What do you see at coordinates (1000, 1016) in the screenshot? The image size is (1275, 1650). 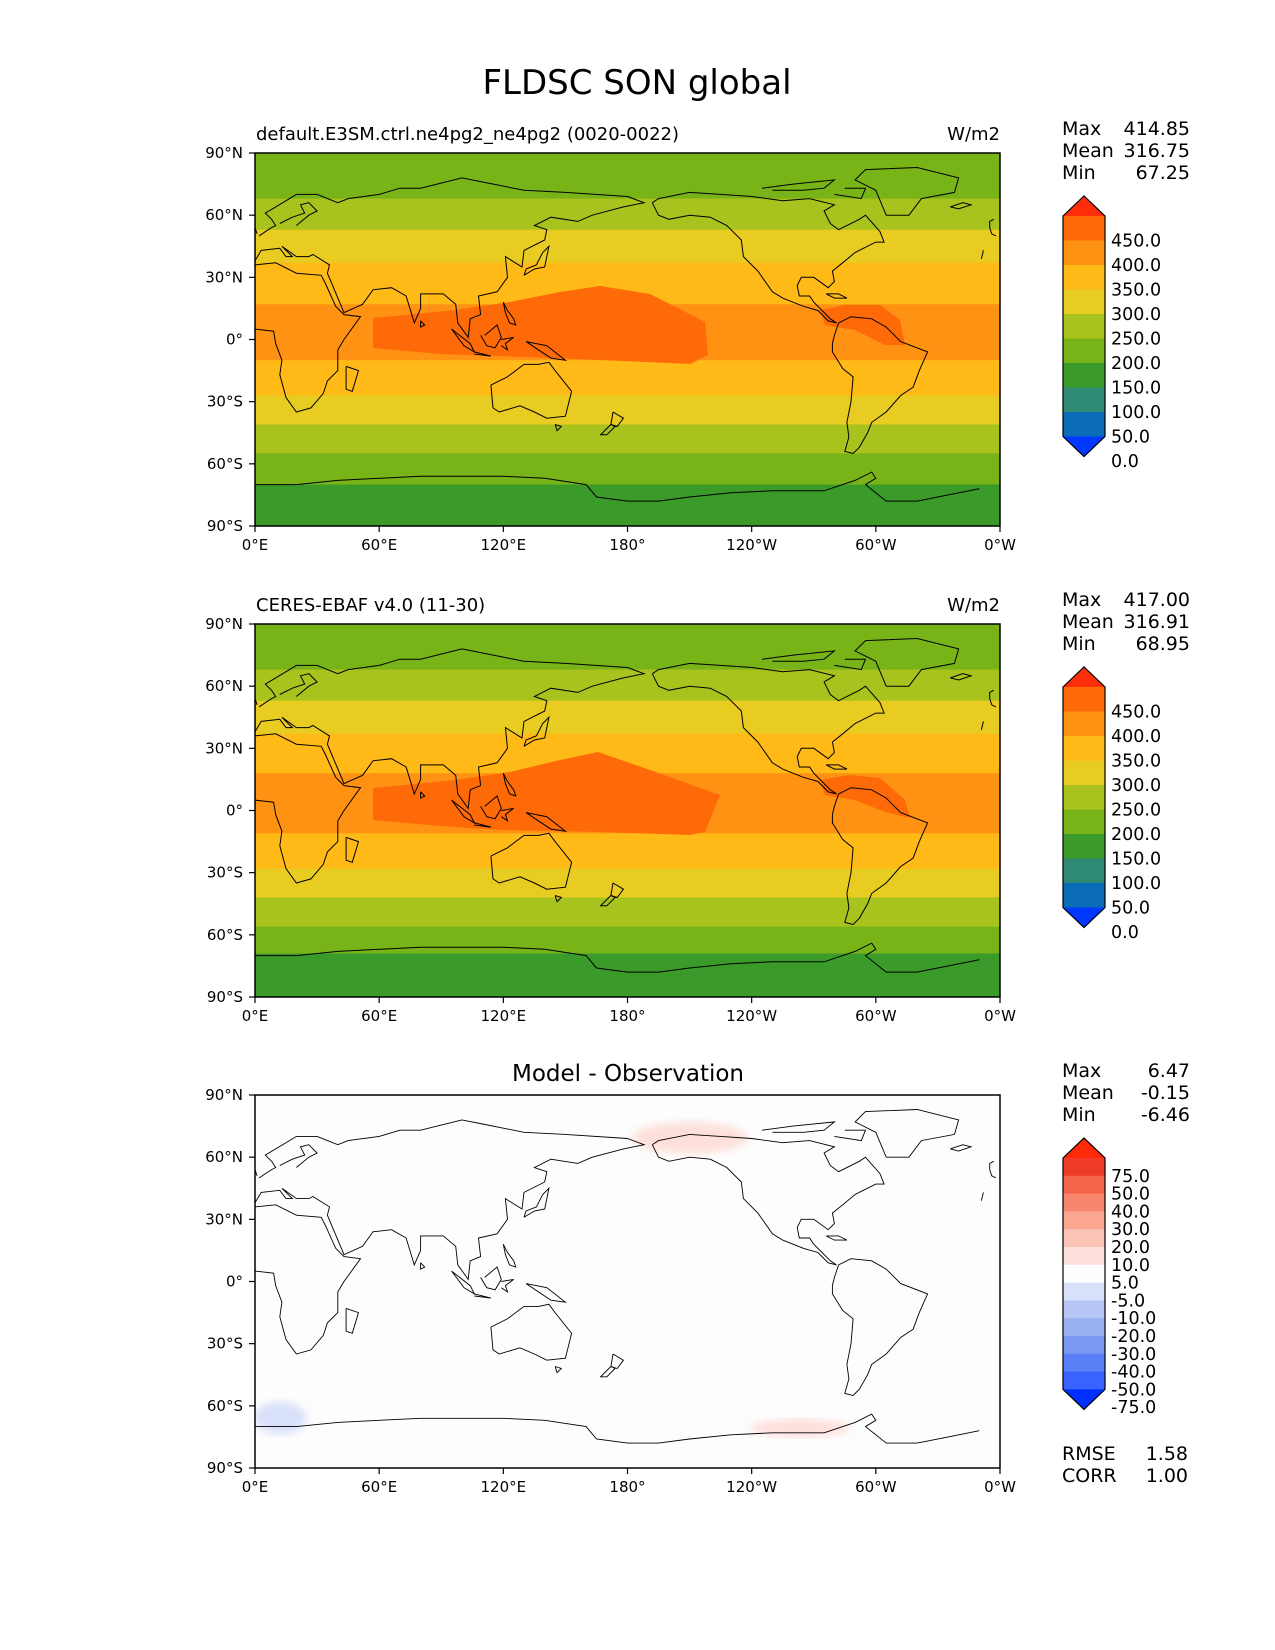 I see `lon-tick-label: 0°W` at bounding box center [1000, 1016].